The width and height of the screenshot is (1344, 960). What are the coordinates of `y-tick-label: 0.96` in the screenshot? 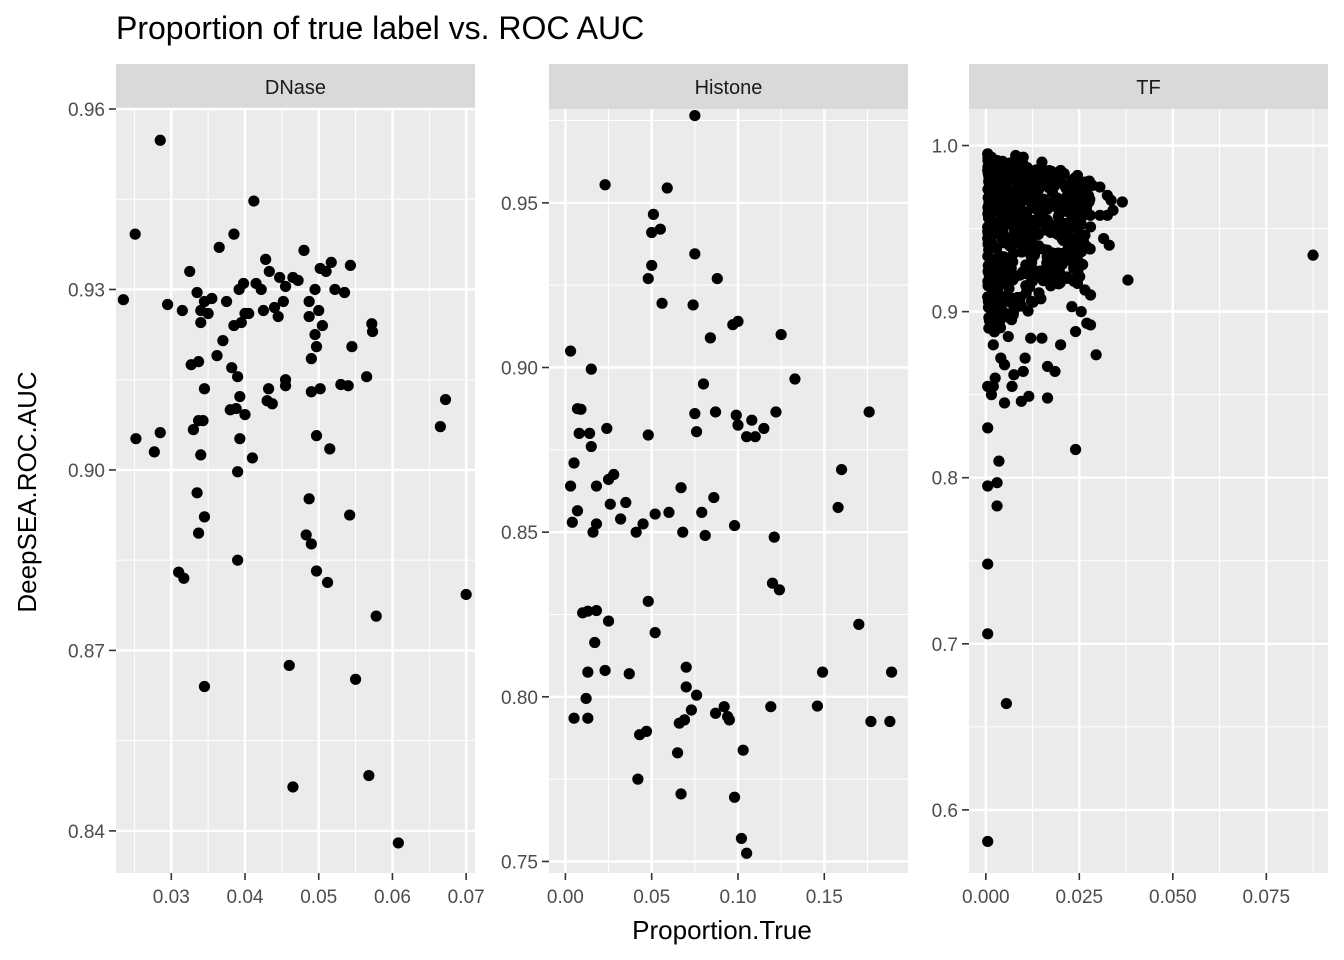 It's located at (86, 110).